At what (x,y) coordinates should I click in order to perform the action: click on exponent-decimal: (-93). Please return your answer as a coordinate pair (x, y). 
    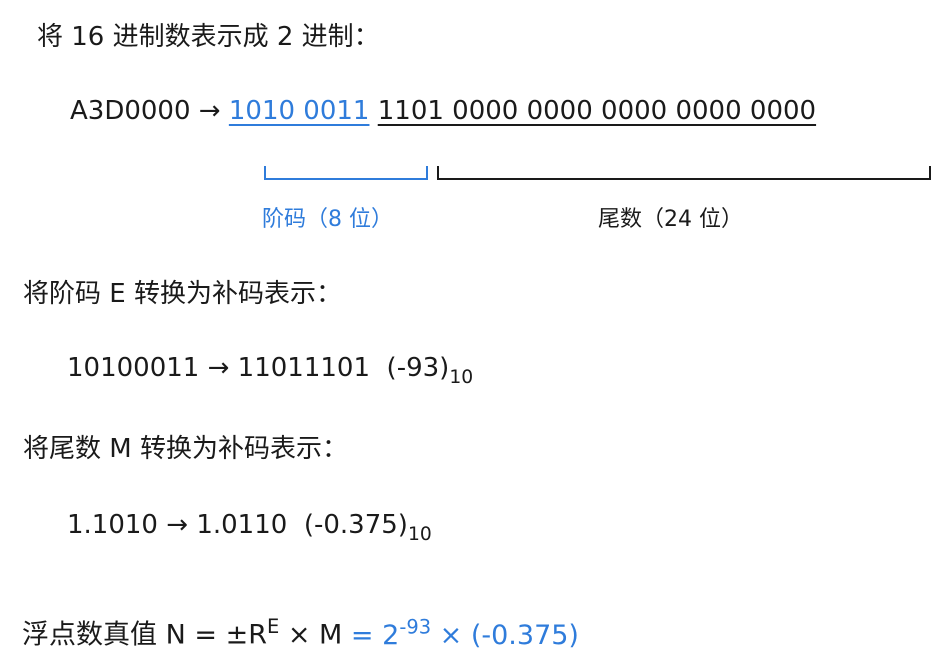
    Looking at the image, I should click on (418, 368).